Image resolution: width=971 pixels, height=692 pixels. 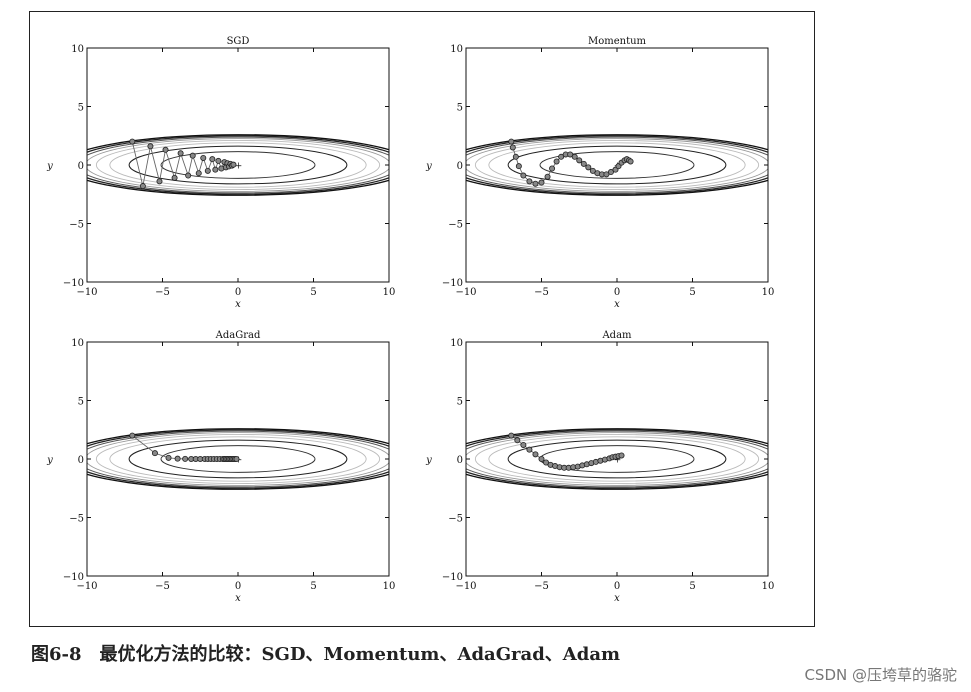 I want to click on chart-title: Momentum, so click(x=617, y=41).